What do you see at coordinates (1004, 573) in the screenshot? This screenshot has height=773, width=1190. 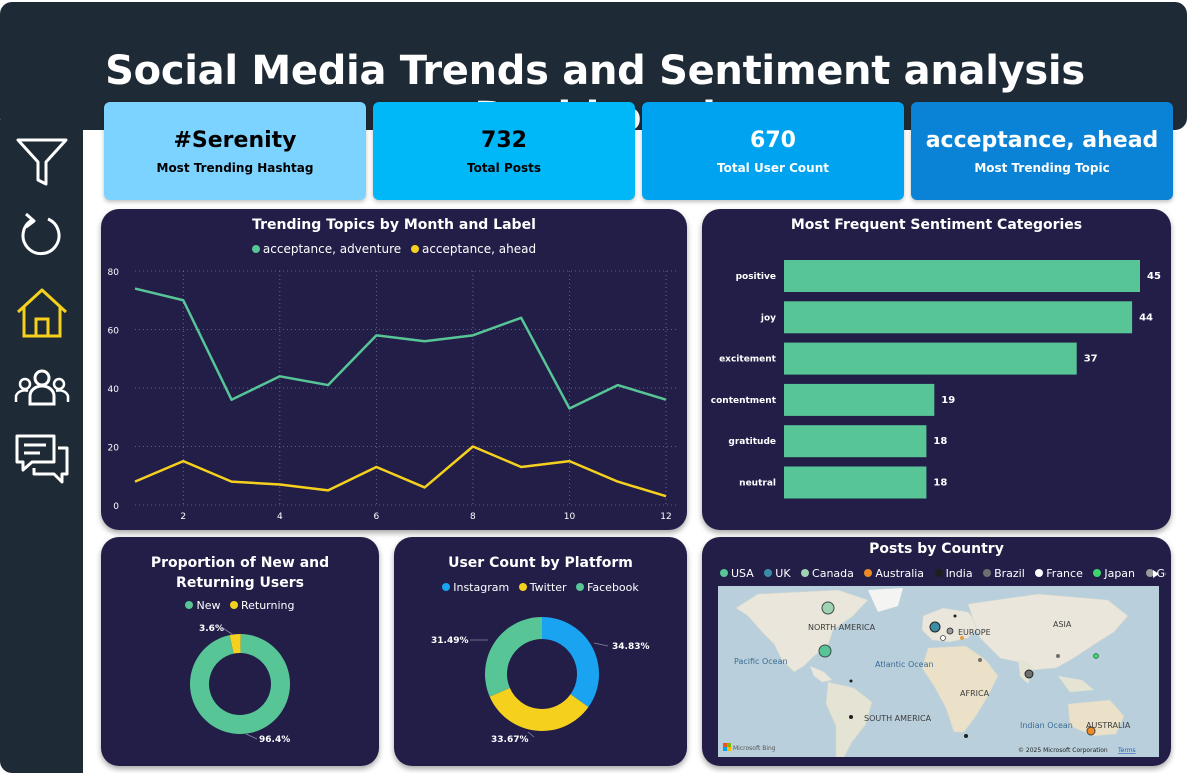 I see `legend-item: Brazil` at bounding box center [1004, 573].